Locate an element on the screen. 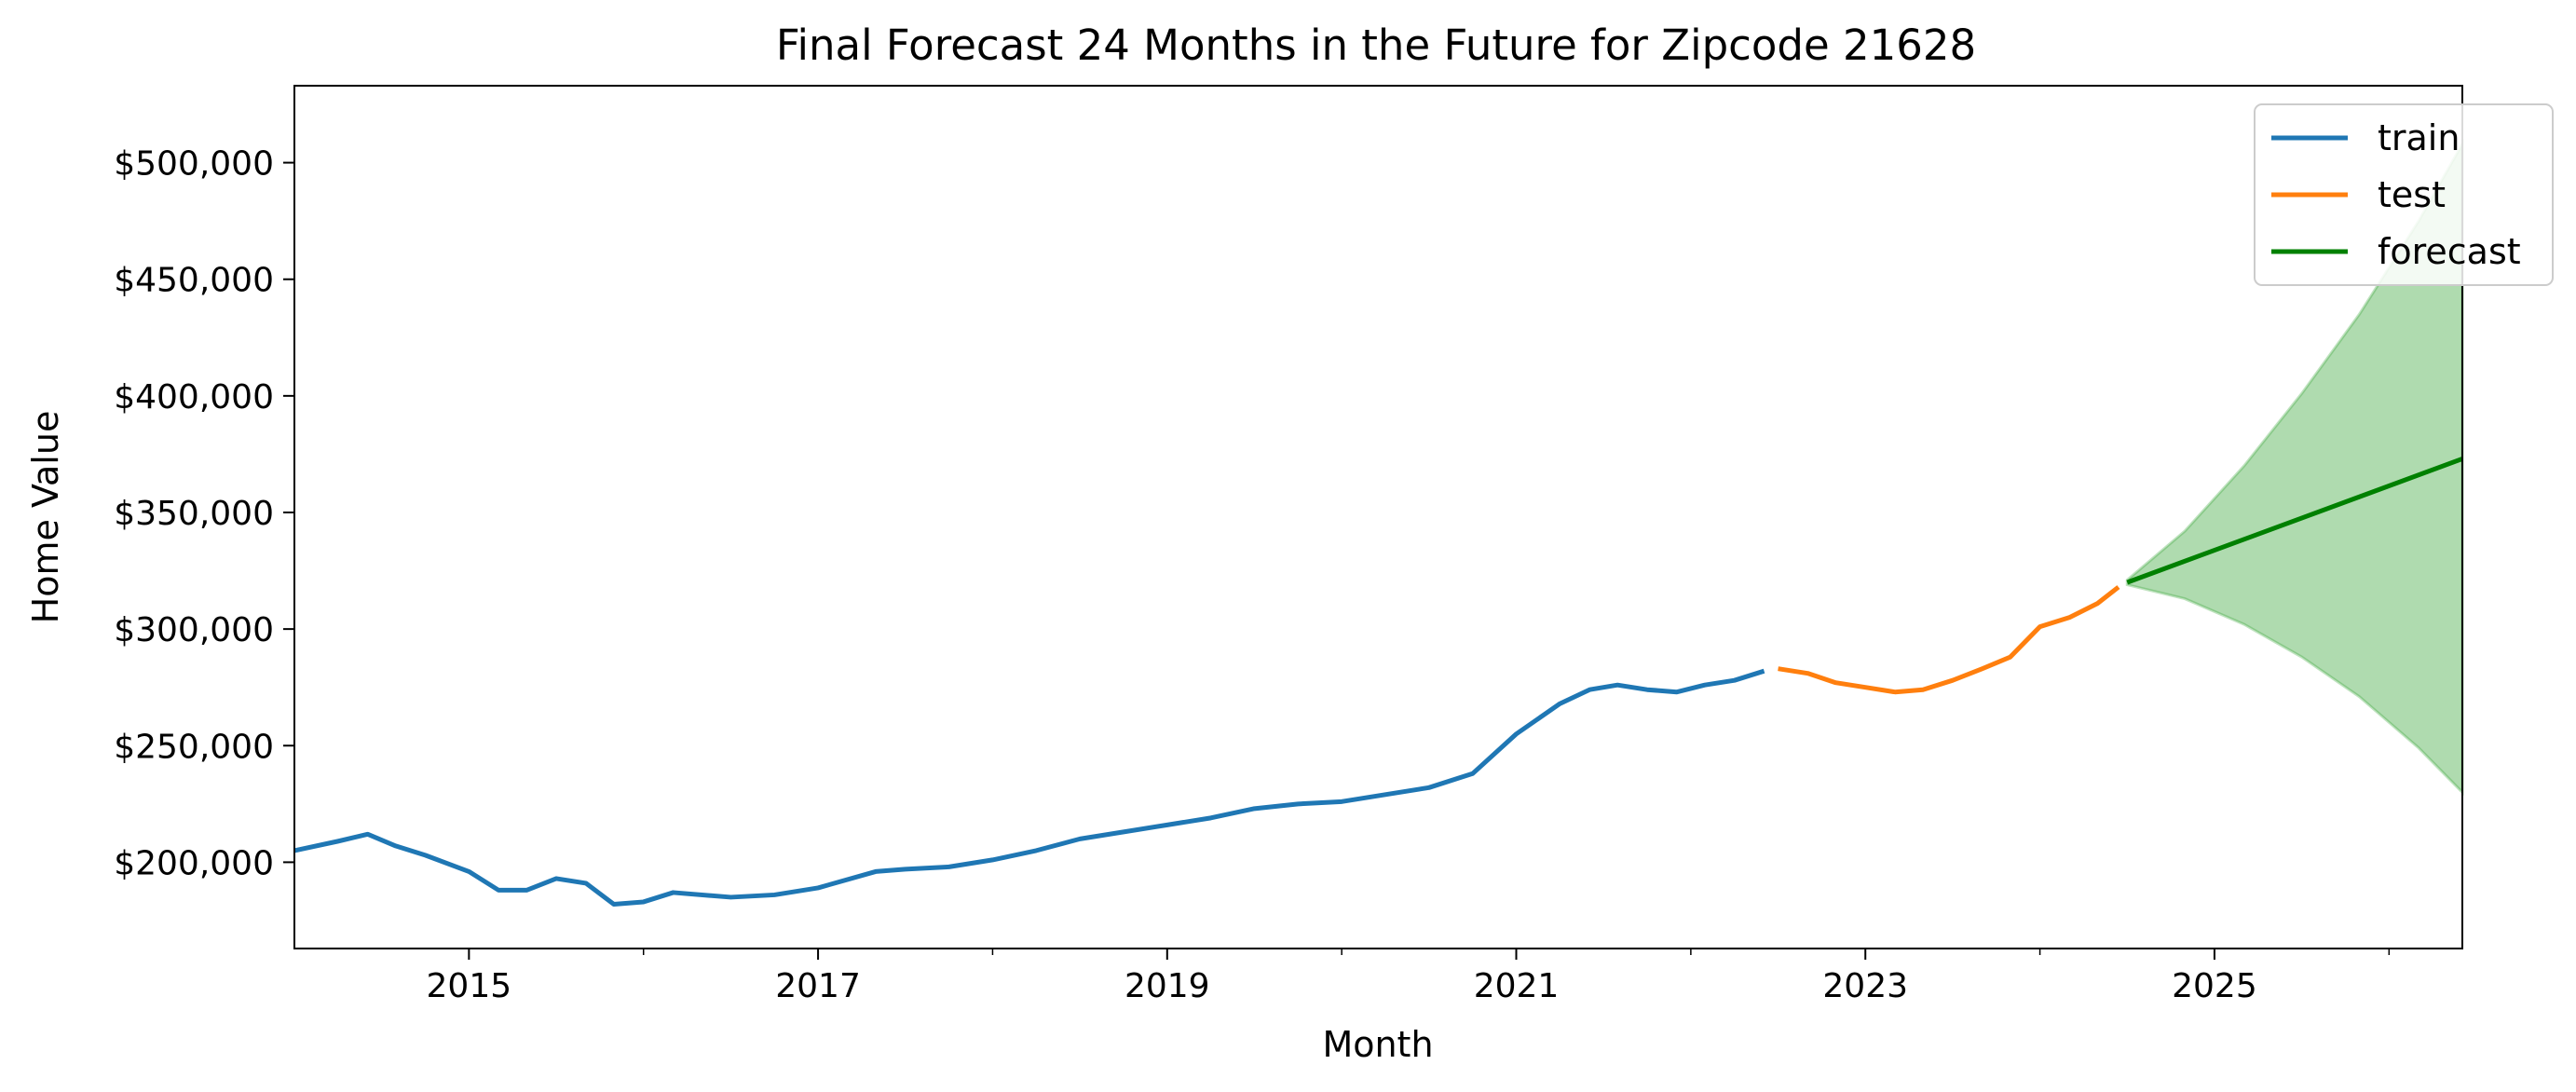  legend-label-forecast: forecast is located at coordinates (2449, 251).